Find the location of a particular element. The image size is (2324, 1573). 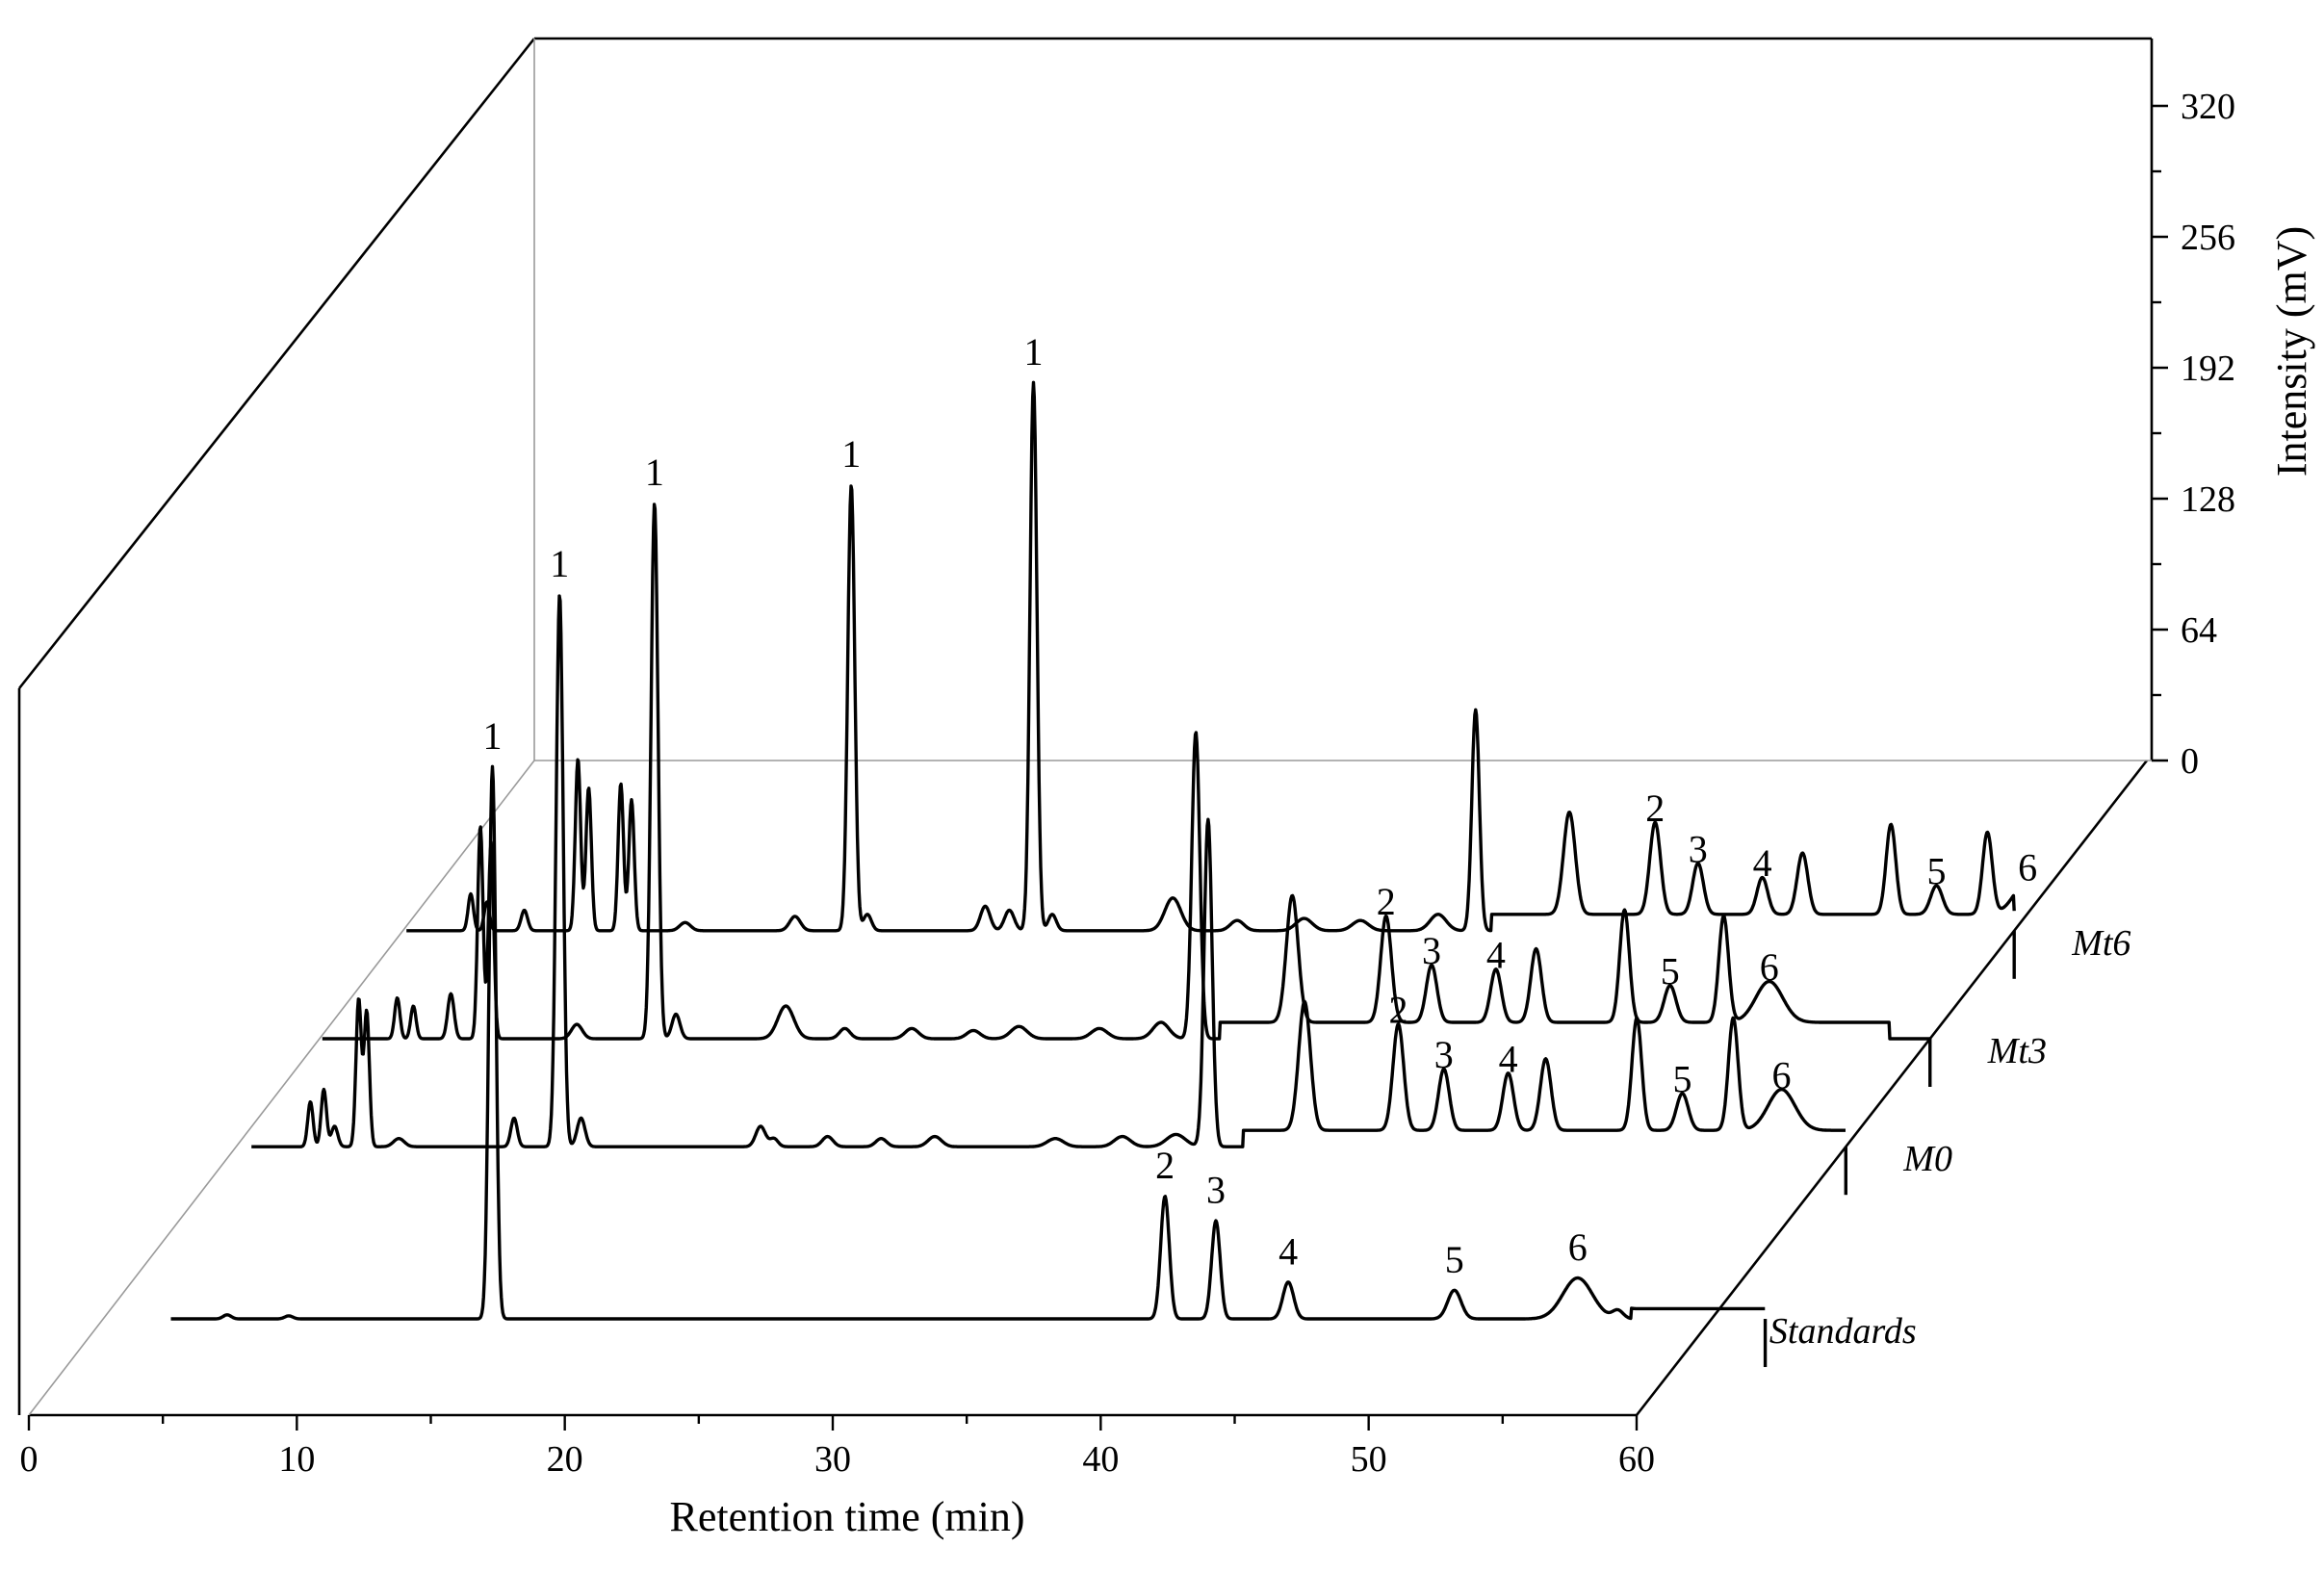

y-axis-title: Intensity (mV) is located at coordinates (2291, 352).